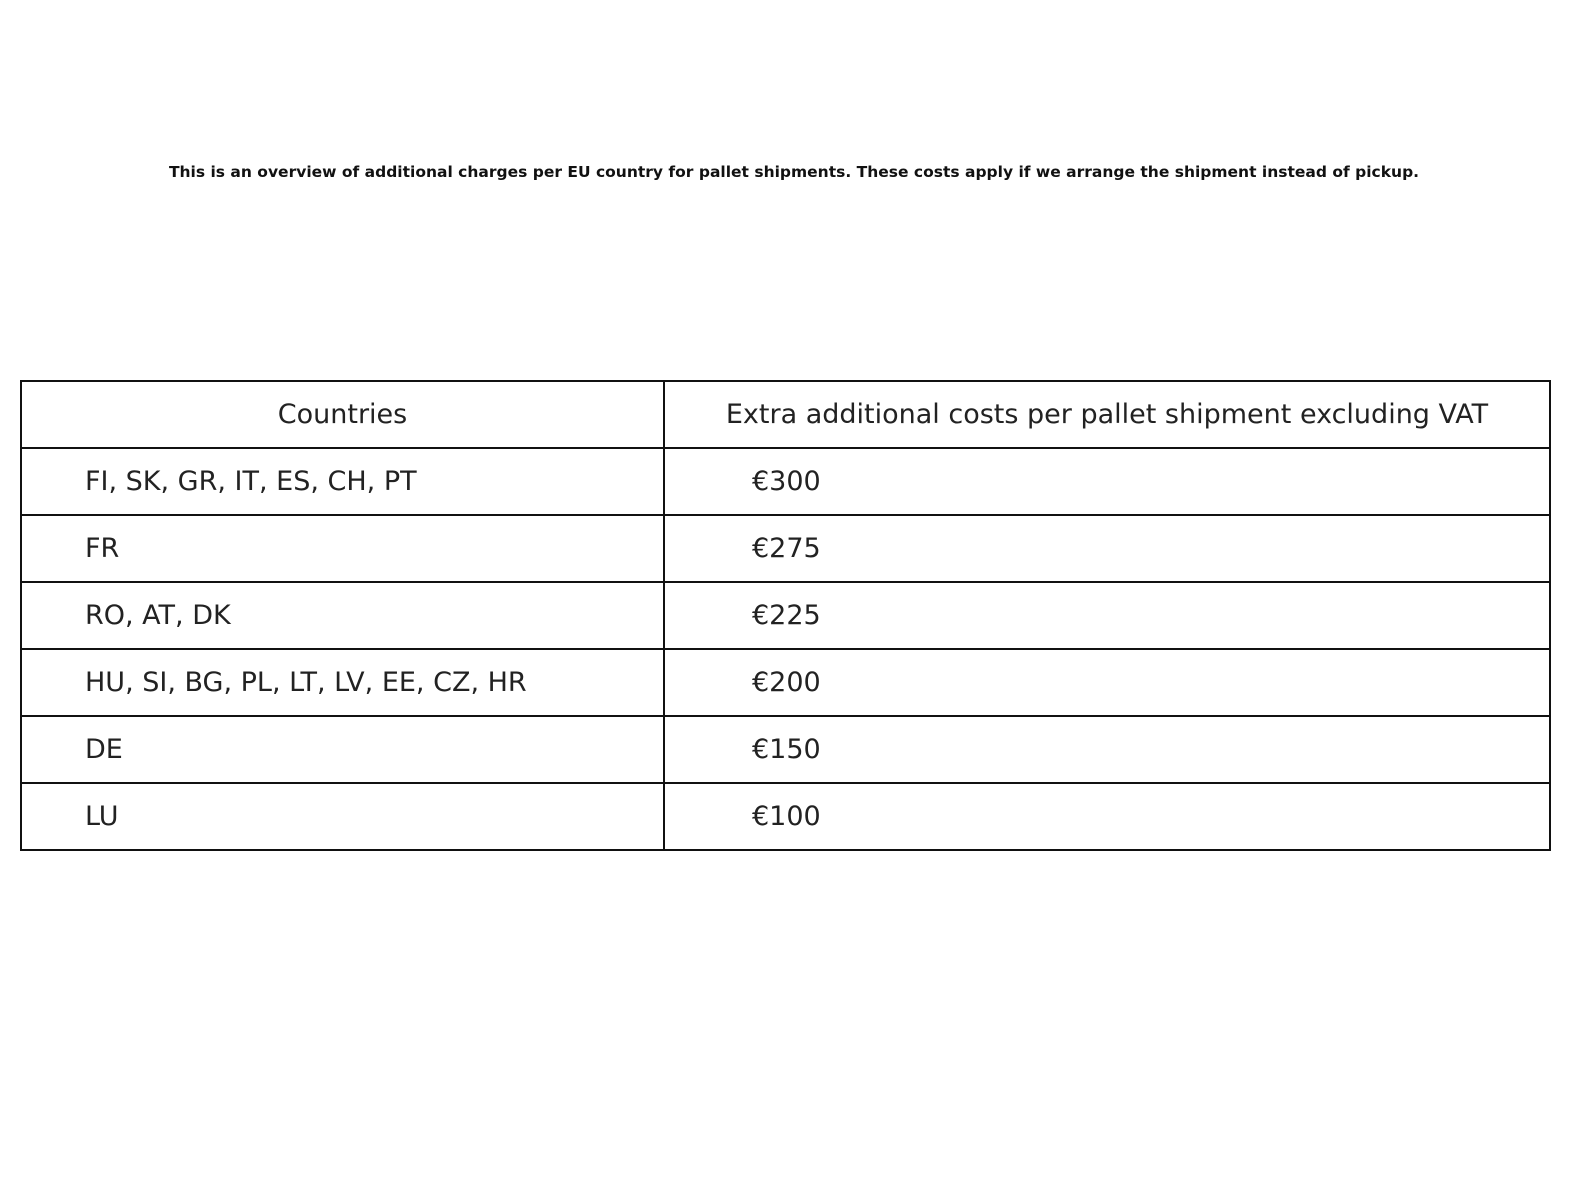 This screenshot has height=1191, width=1588. I want to click on countries-cell: FR, so click(342, 548).